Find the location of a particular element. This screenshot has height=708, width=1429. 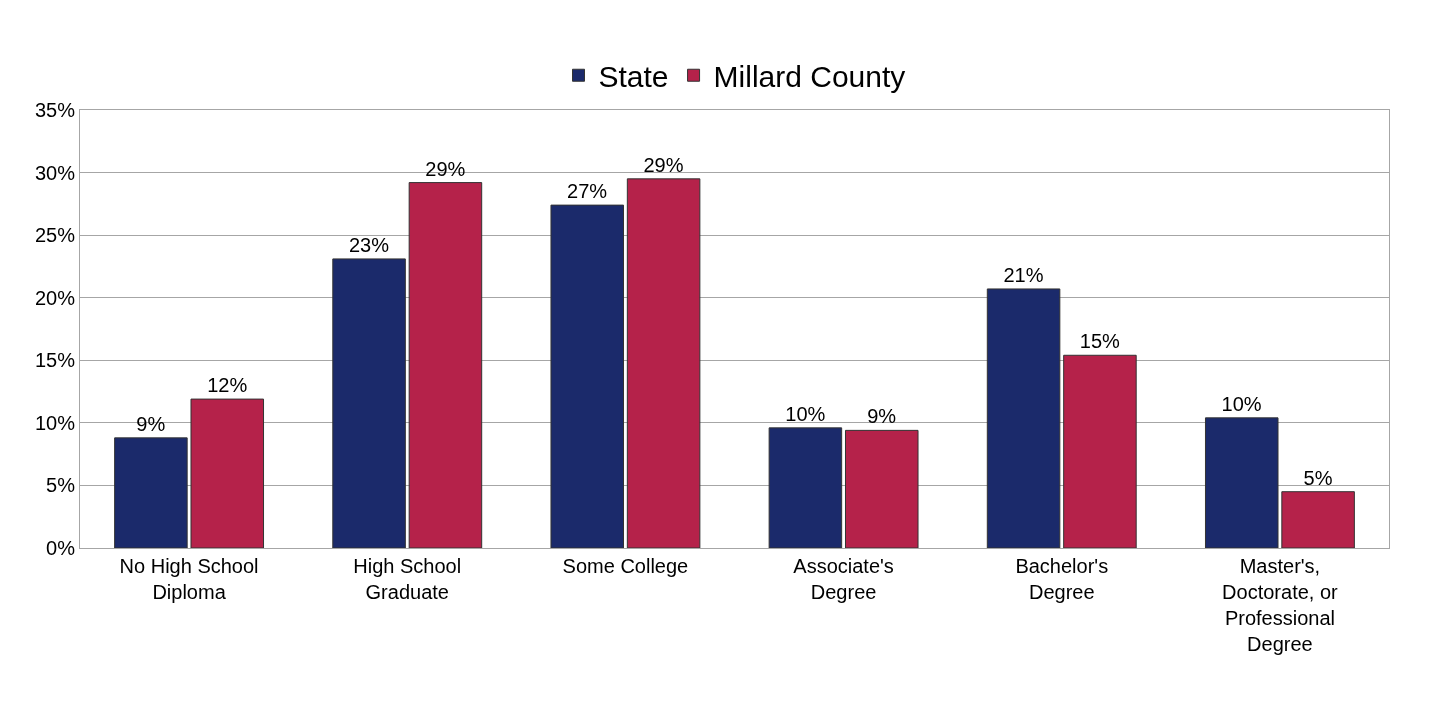

y-tick-label: 5% is located at coordinates (61, 485).